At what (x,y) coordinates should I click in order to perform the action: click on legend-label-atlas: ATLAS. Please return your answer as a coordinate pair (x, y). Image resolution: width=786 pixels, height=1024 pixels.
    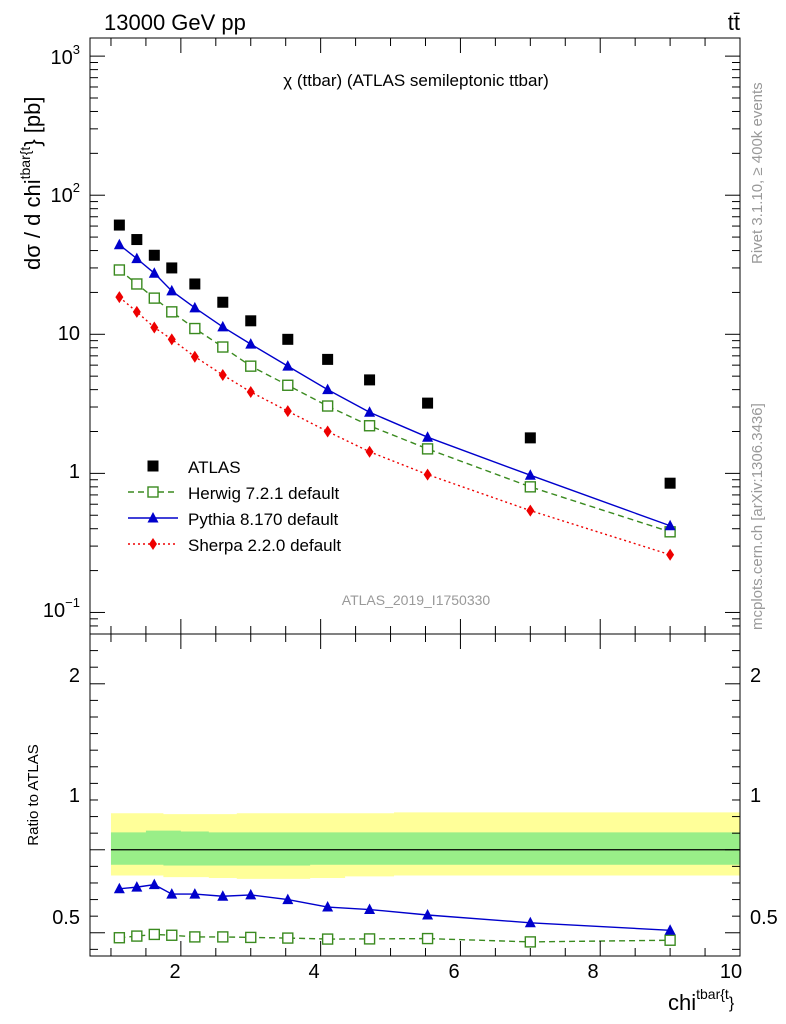
    Looking at the image, I should click on (214, 467).